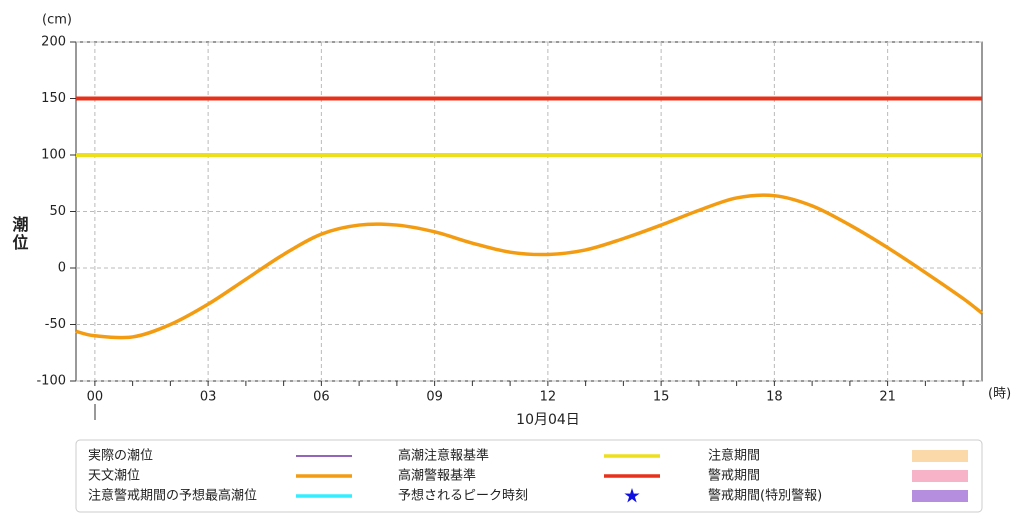 The height and width of the screenshot is (530, 1024). Describe the element at coordinates (463, 496) in the screenshot. I see `legend-label: 予想されるピーク時刻` at that location.